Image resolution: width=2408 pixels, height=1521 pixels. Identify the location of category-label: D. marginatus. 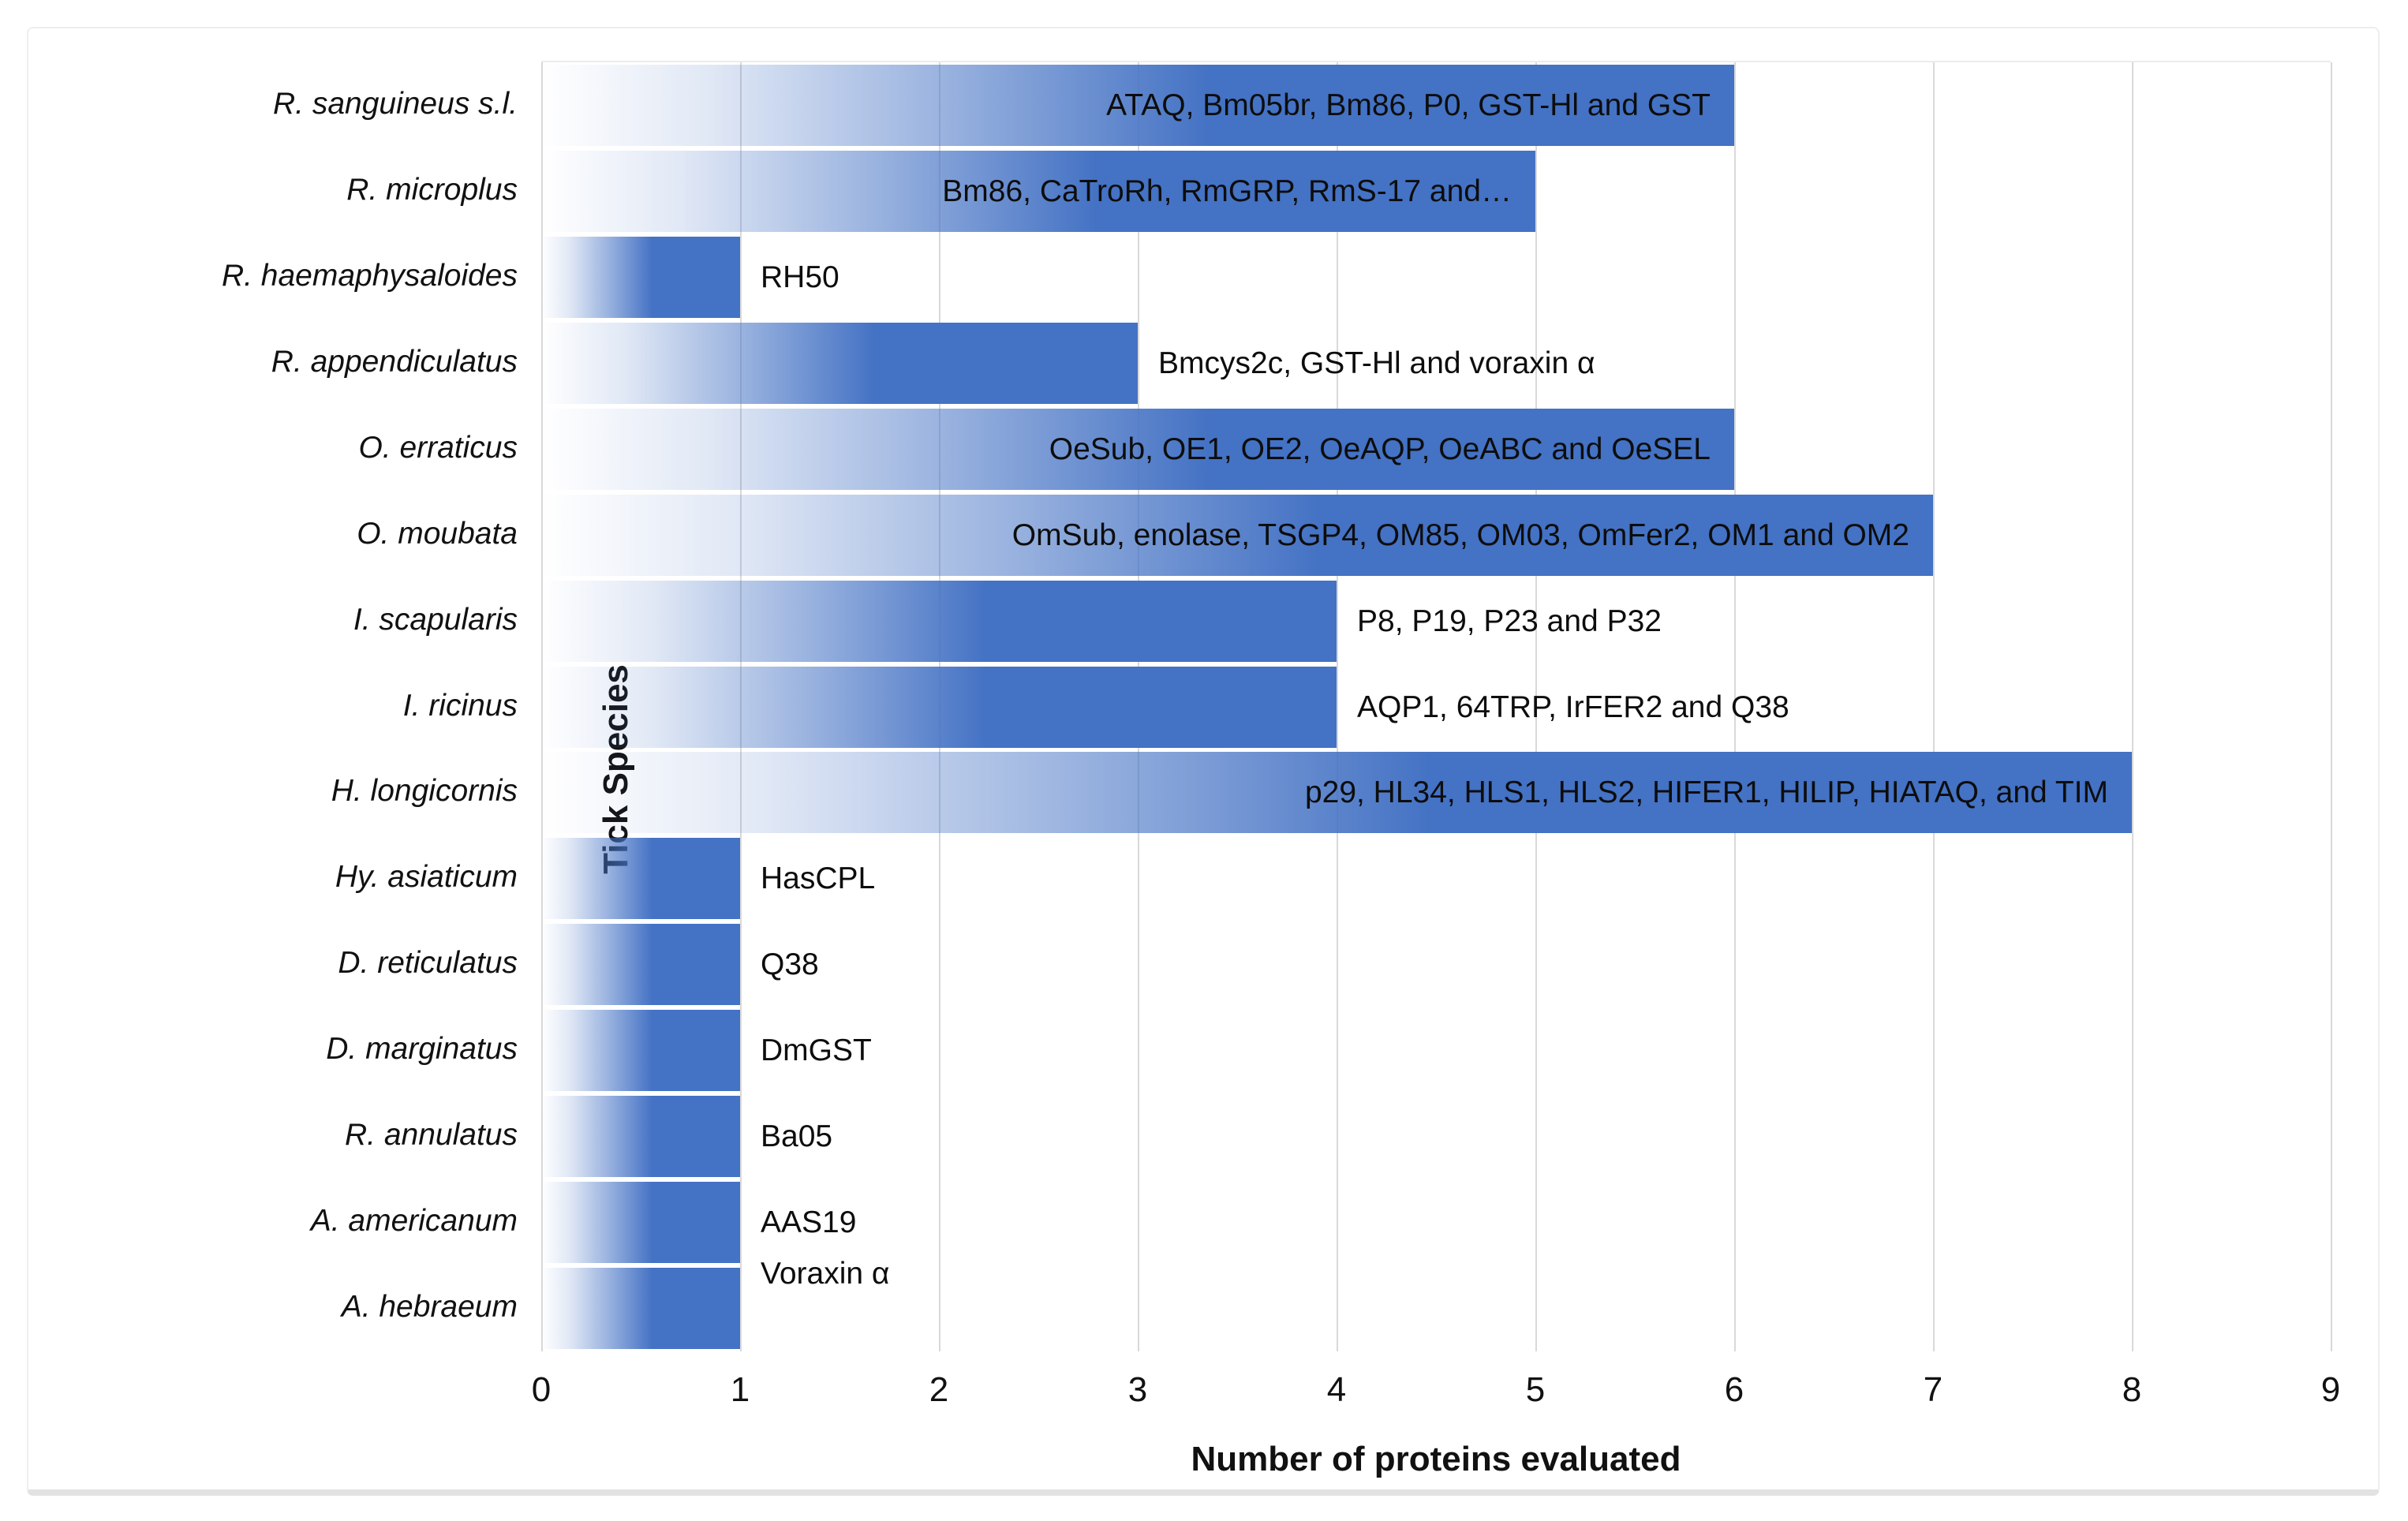
(422, 1049).